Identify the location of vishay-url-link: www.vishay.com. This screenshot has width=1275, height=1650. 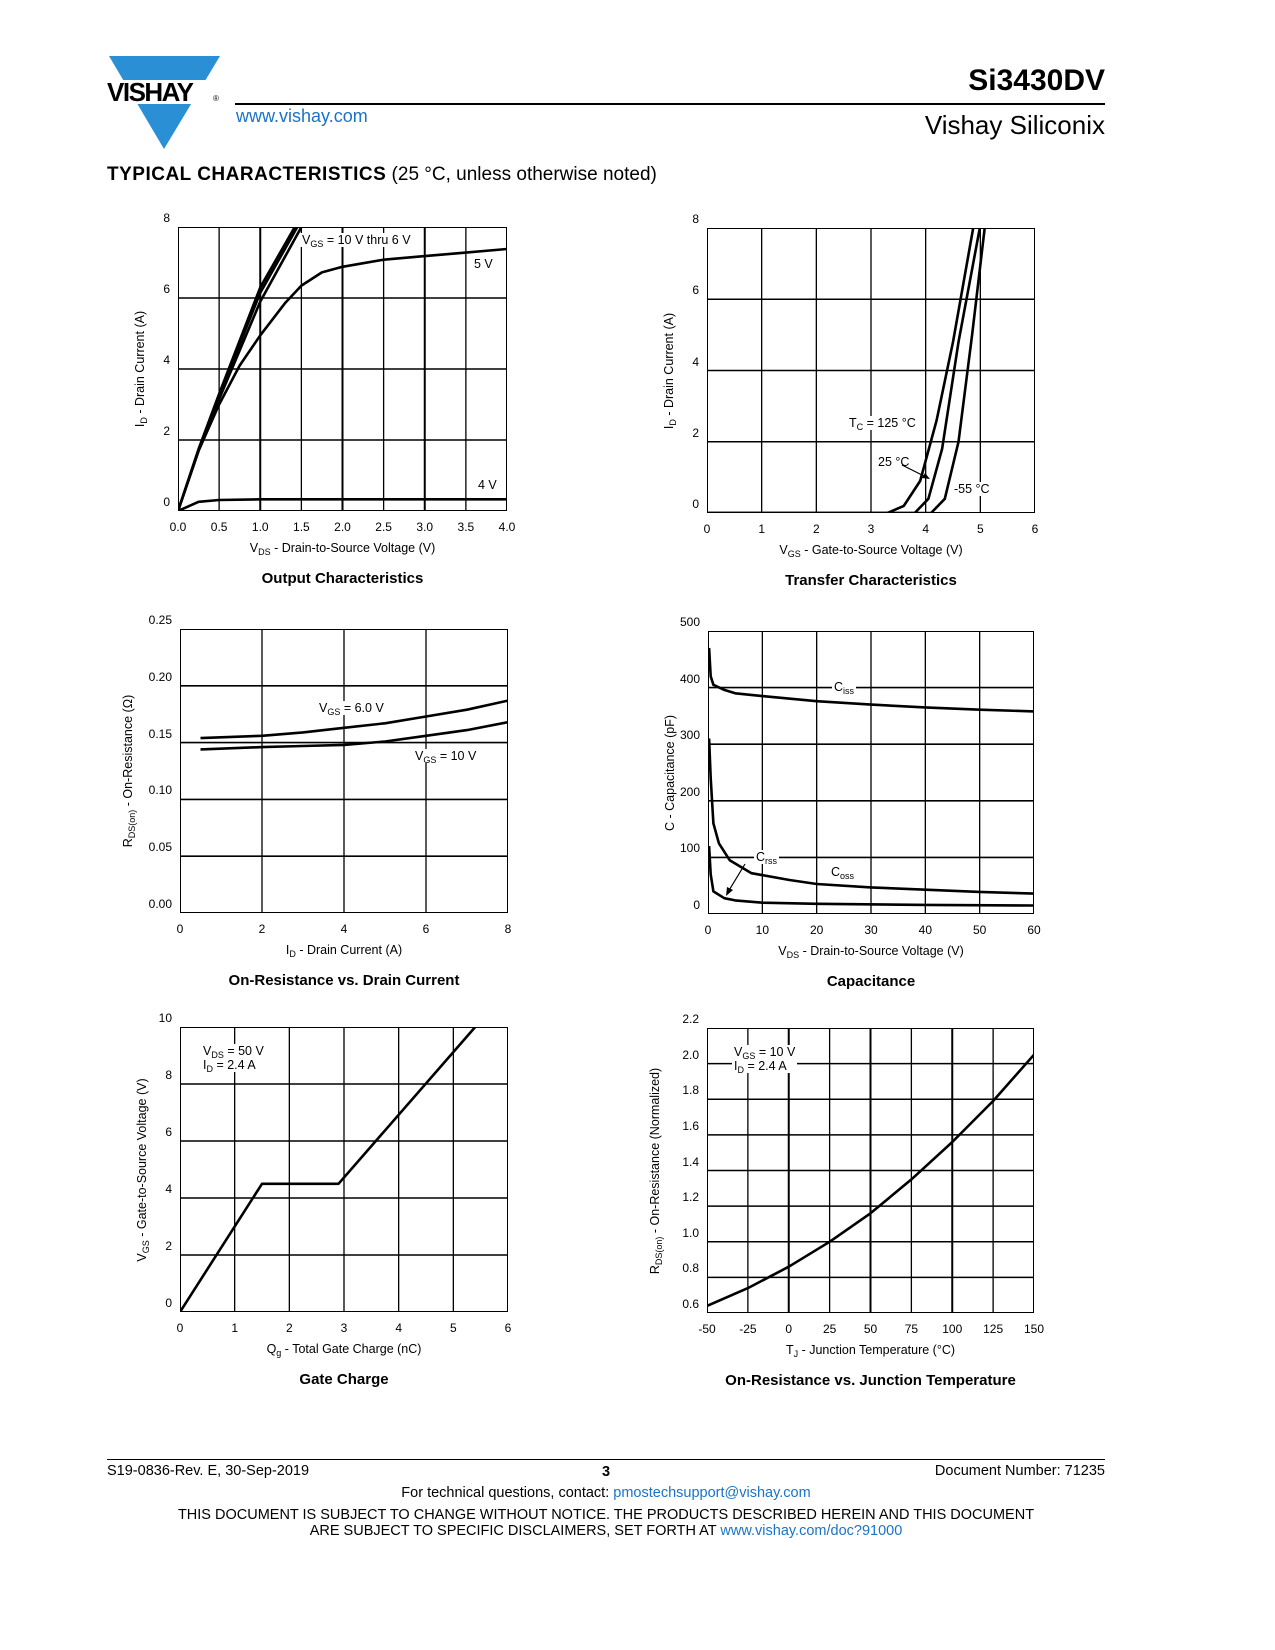
(302, 116).